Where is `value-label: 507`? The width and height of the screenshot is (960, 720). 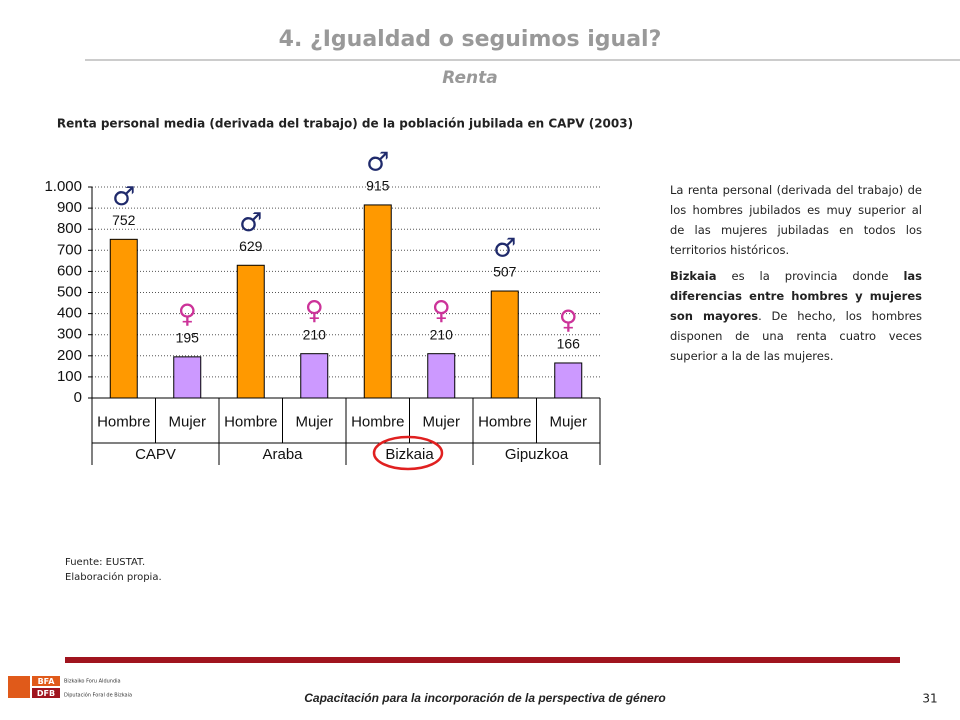
value-label: 507 is located at coordinates (505, 272).